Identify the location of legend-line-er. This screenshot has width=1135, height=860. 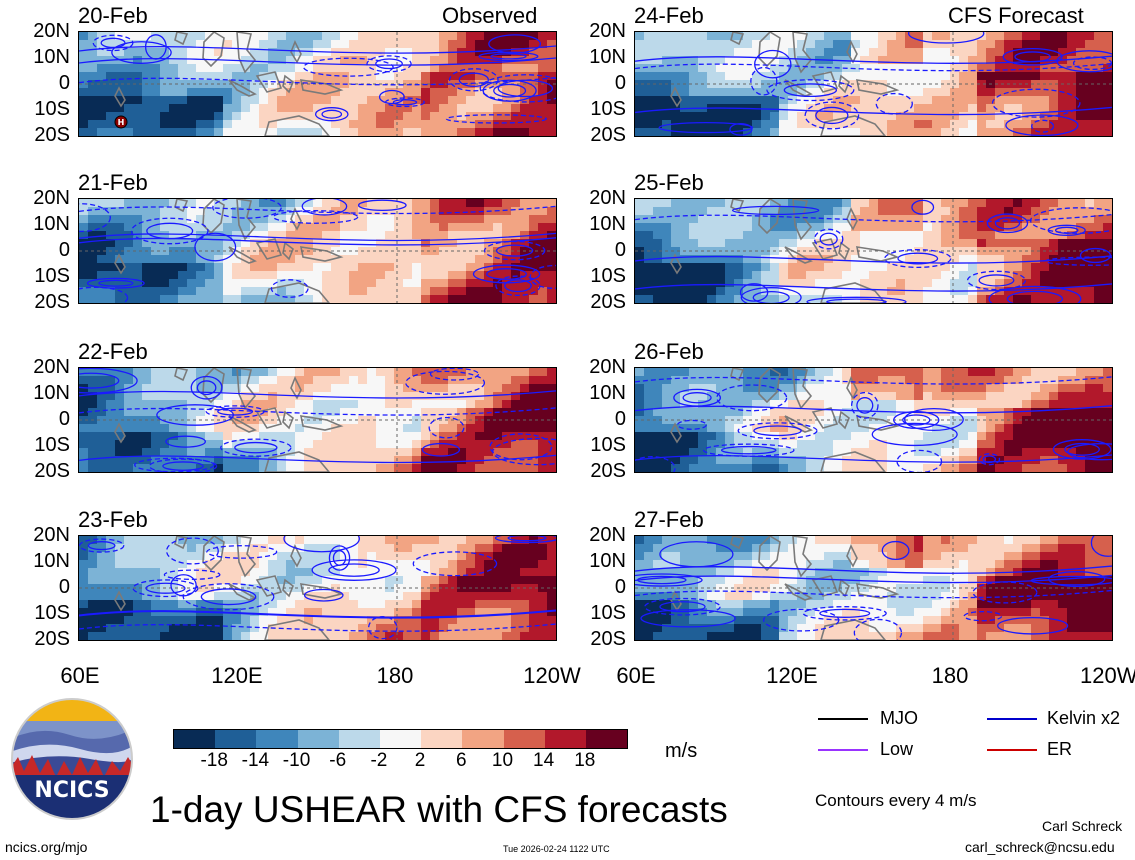
(1012, 750).